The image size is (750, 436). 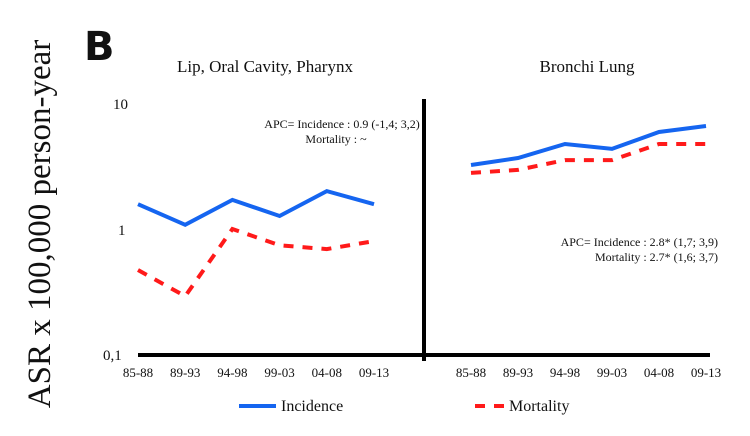 What do you see at coordinates (112, 356) in the screenshot?
I see `y-tick-label: 0,1` at bounding box center [112, 356].